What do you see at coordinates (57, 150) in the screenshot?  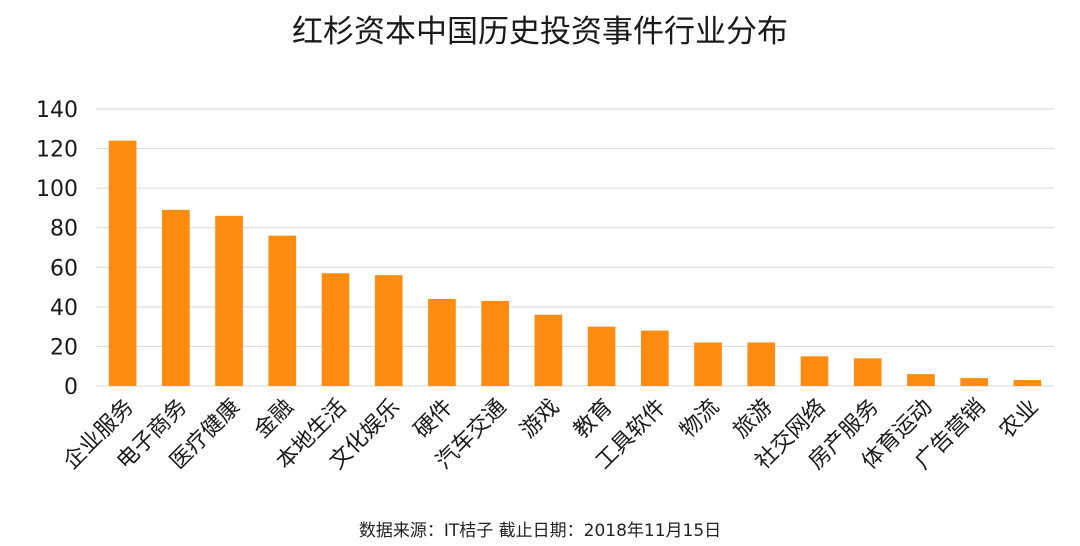 I see `y-tick-label: 120` at bounding box center [57, 150].